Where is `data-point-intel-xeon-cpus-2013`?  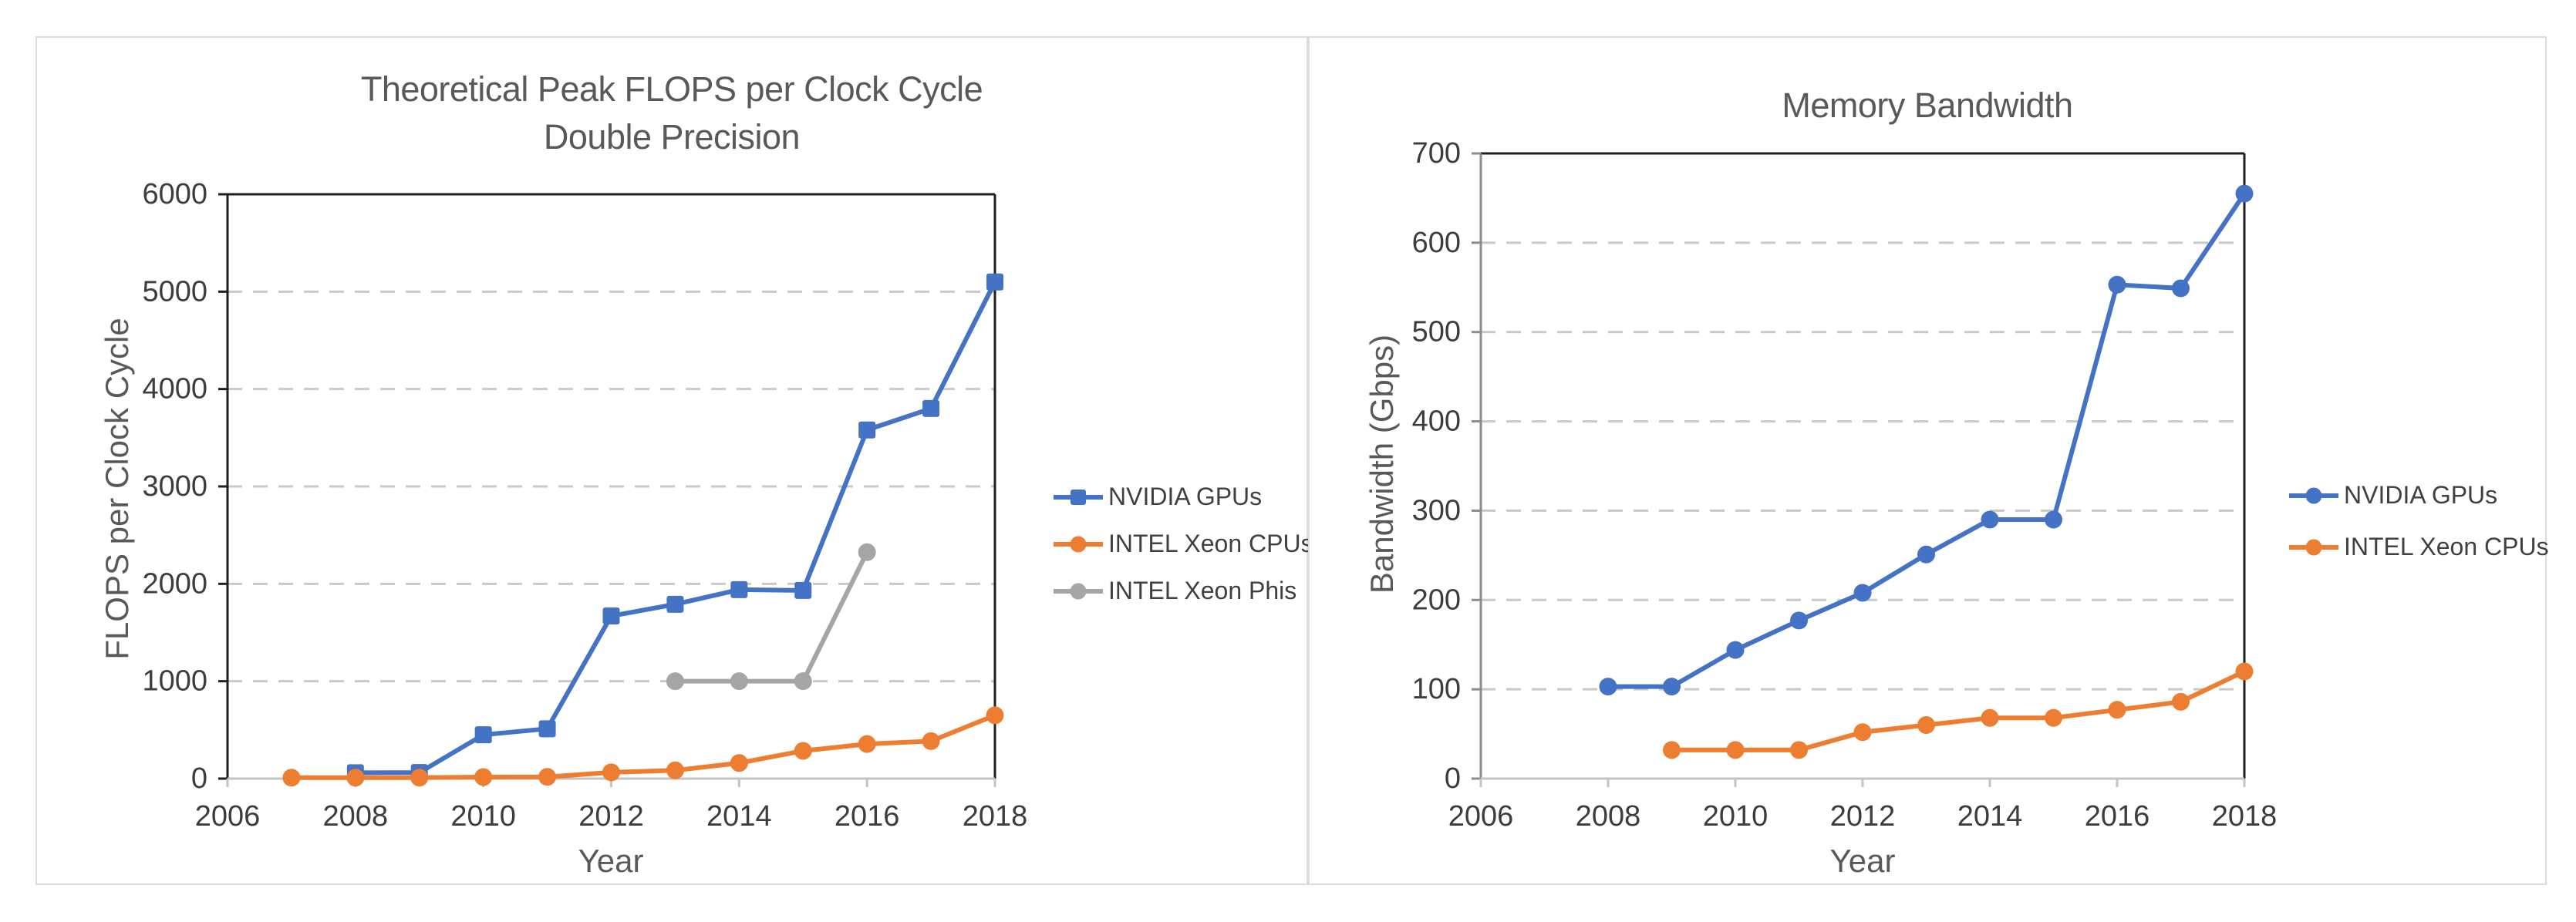 data-point-intel-xeon-cpus-2013 is located at coordinates (1926, 725).